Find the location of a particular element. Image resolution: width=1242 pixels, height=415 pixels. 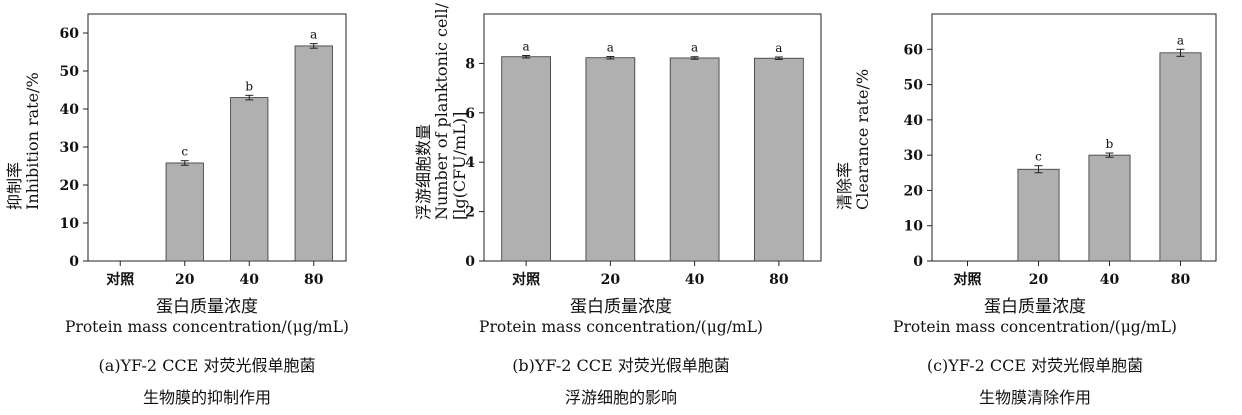

chart-a-y-axis-label: 抑制率 Inhibition rate/% is located at coordinates (23, 141).